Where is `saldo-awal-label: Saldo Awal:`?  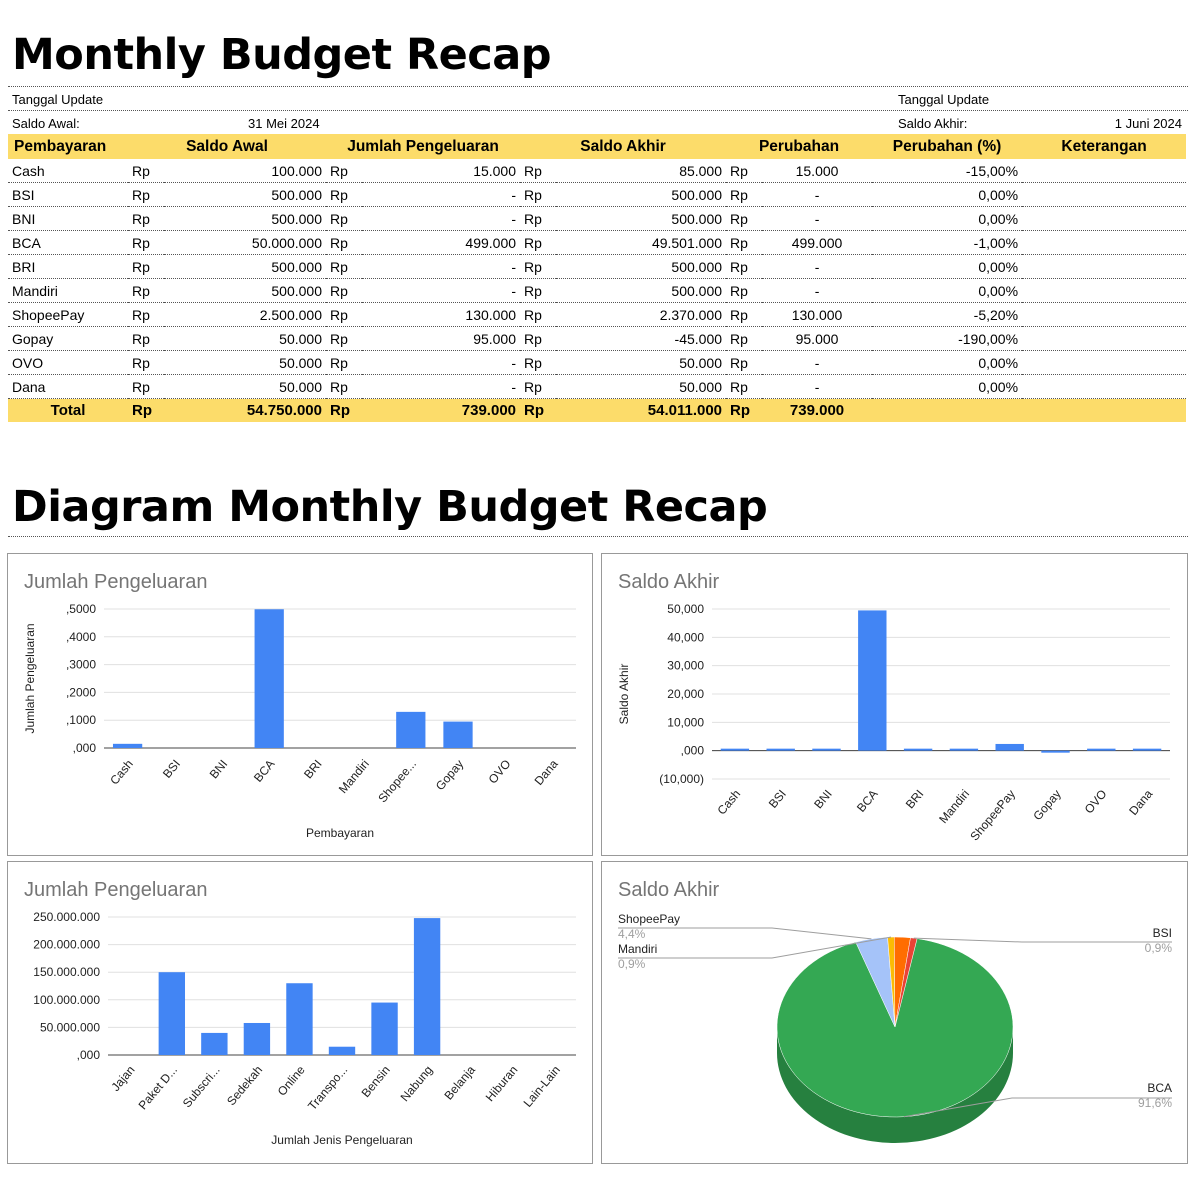
saldo-awal-label: Saldo Awal: is located at coordinates (46, 123).